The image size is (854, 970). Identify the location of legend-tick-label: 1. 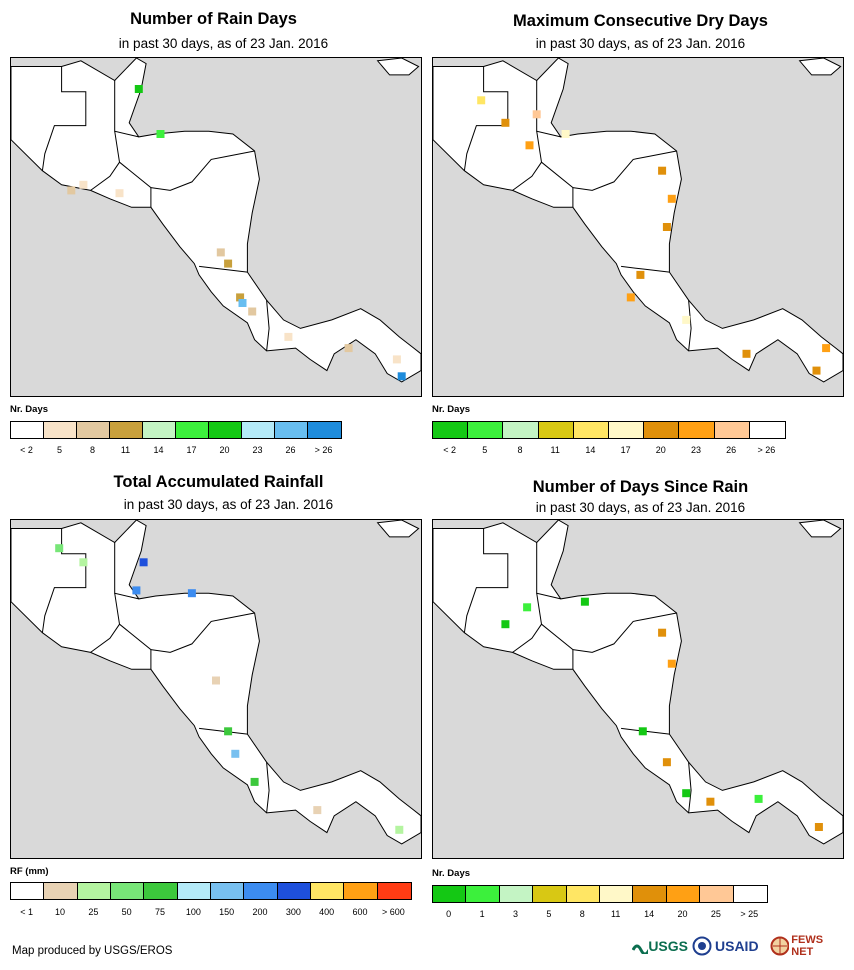
(482, 914).